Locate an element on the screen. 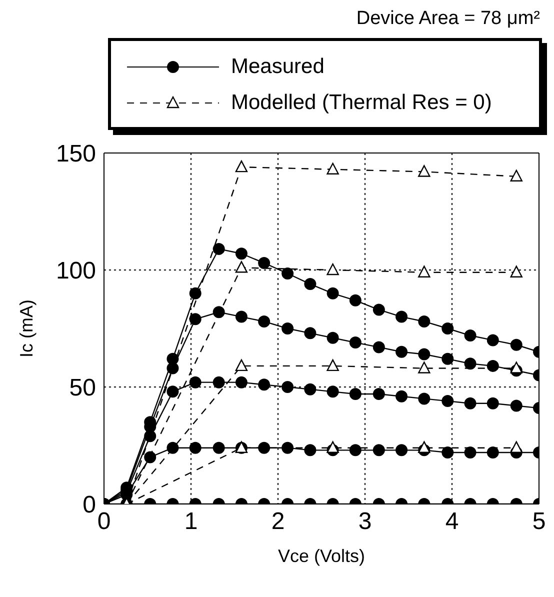 Image resolution: width=554 pixels, height=597 pixels. x-tick-label: 2 is located at coordinates (278, 522).